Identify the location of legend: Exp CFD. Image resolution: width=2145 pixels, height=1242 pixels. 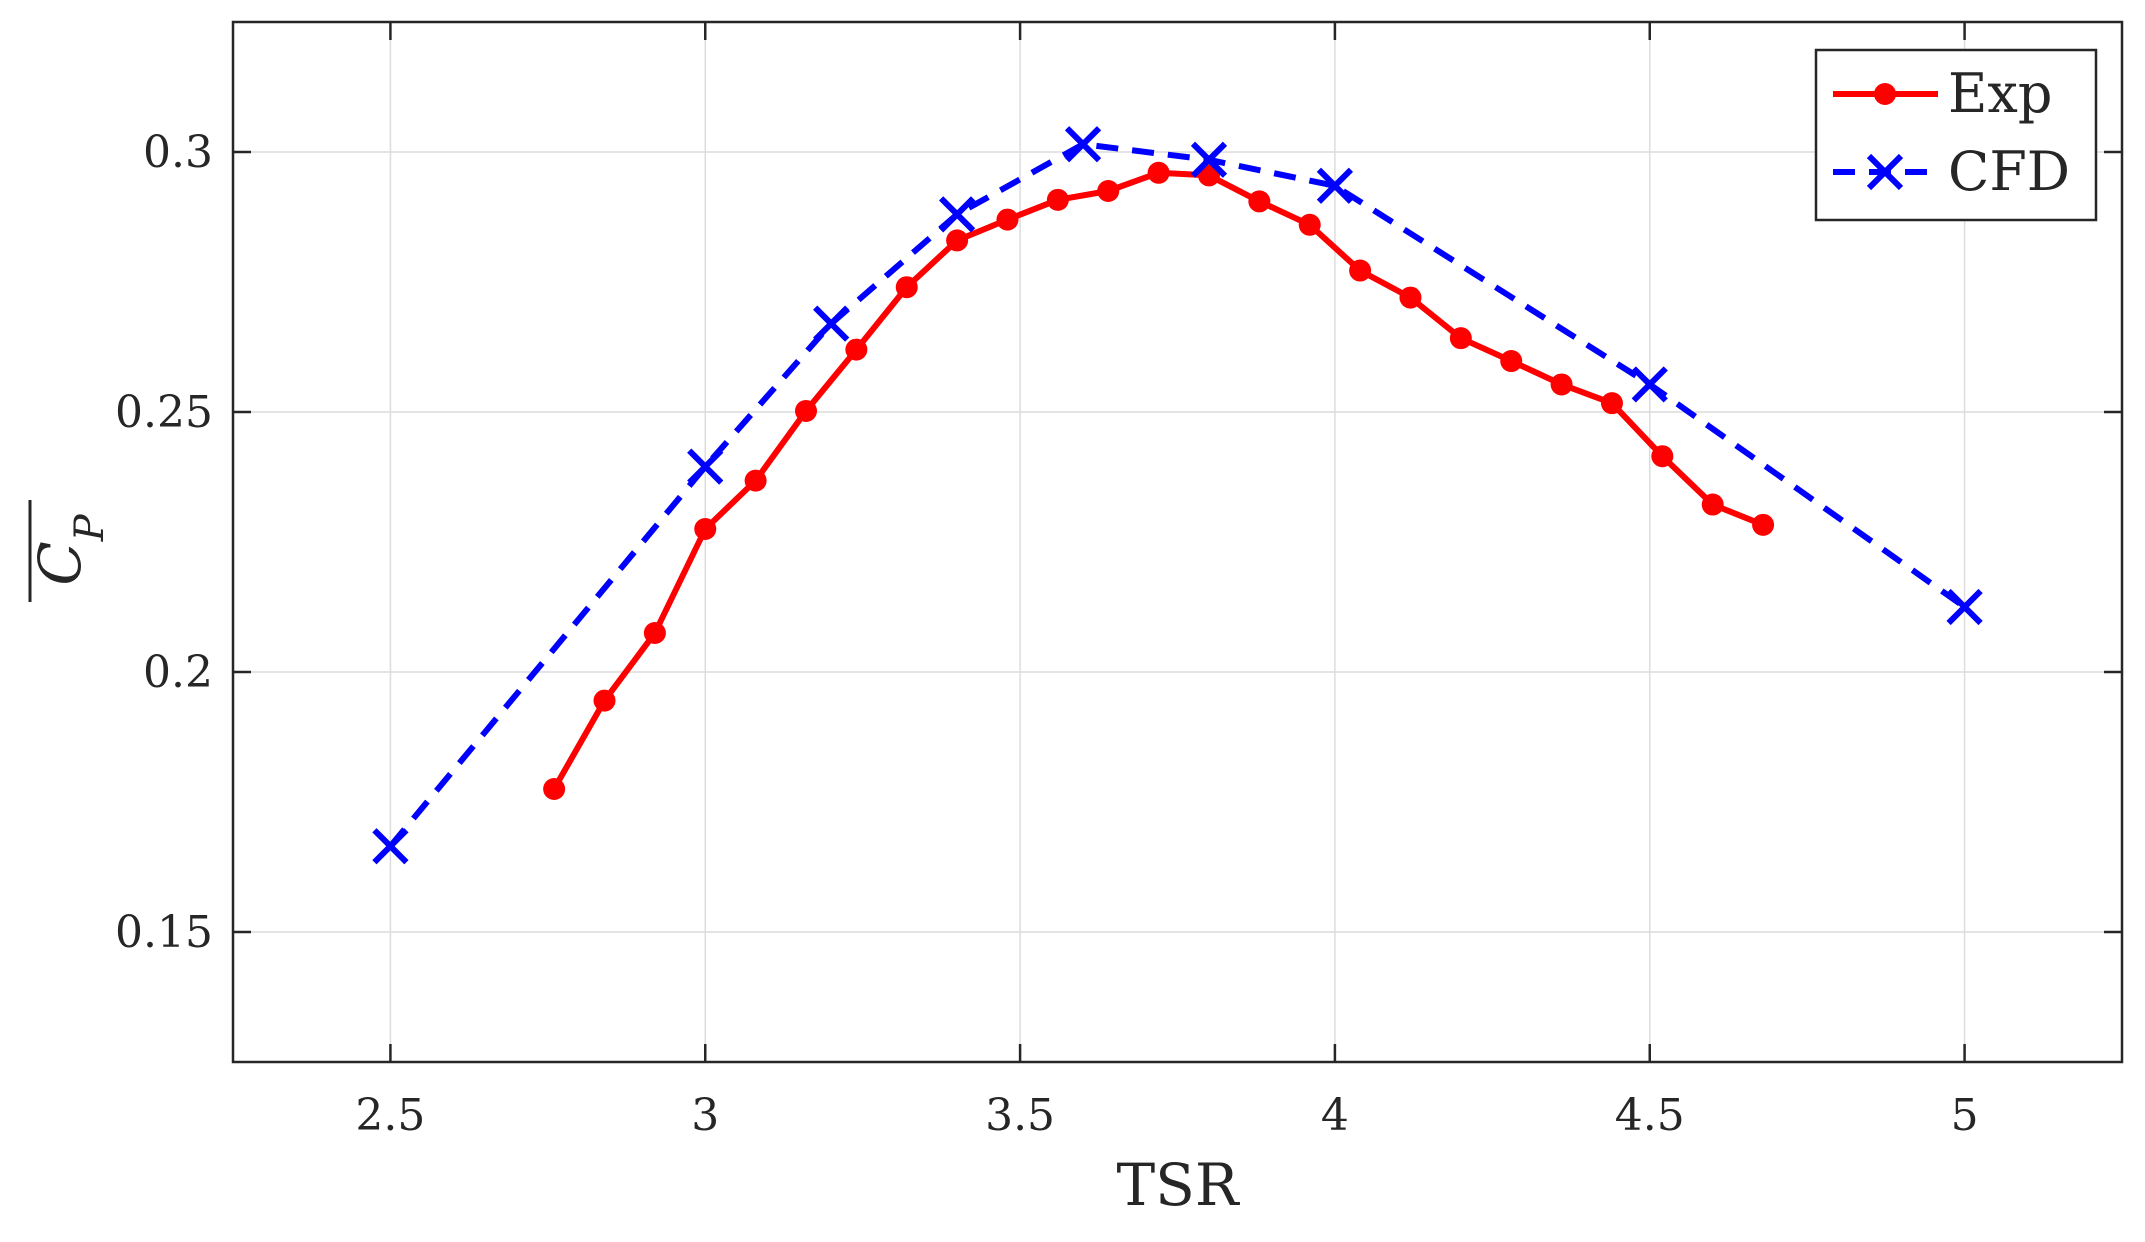
(1956, 135).